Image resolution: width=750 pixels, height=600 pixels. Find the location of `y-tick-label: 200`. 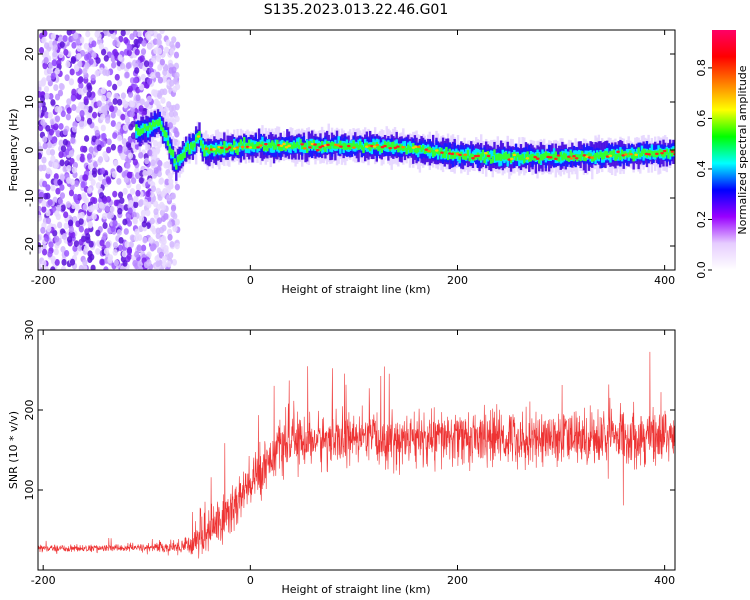

y-tick-label: 200 is located at coordinates (29, 410).